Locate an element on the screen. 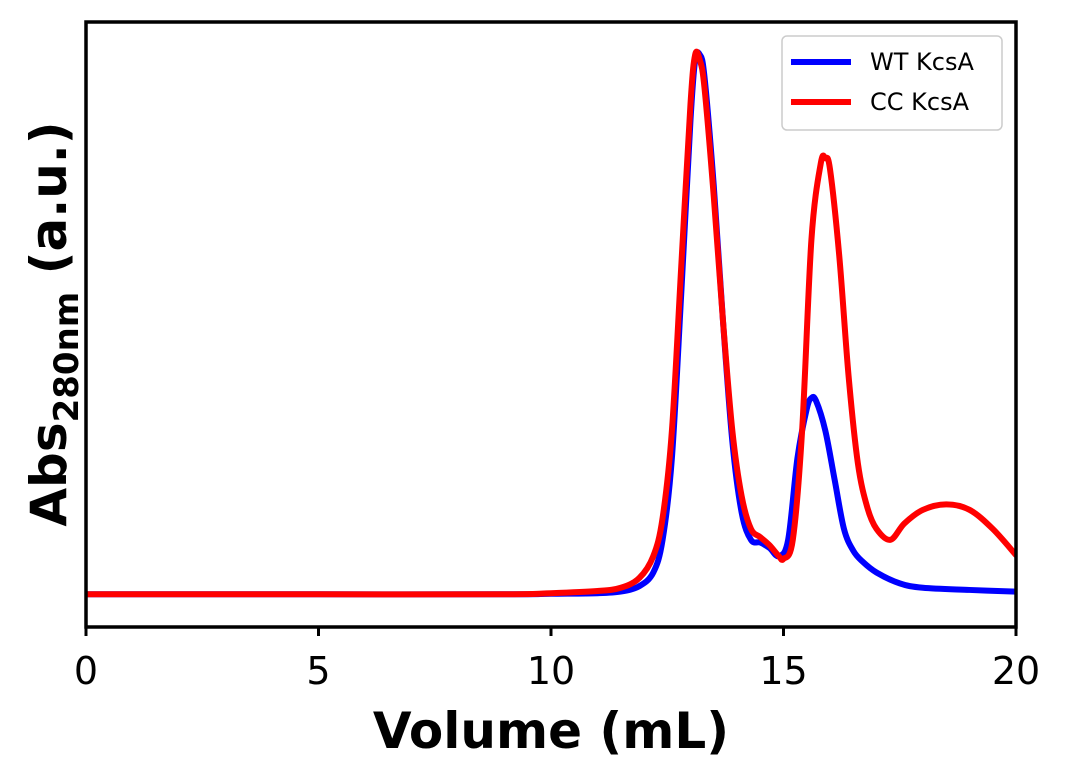 This screenshot has width=1067, height=780. x-axis-ticks: 0 5 10 15 20 is located at coordinates (557, 660).